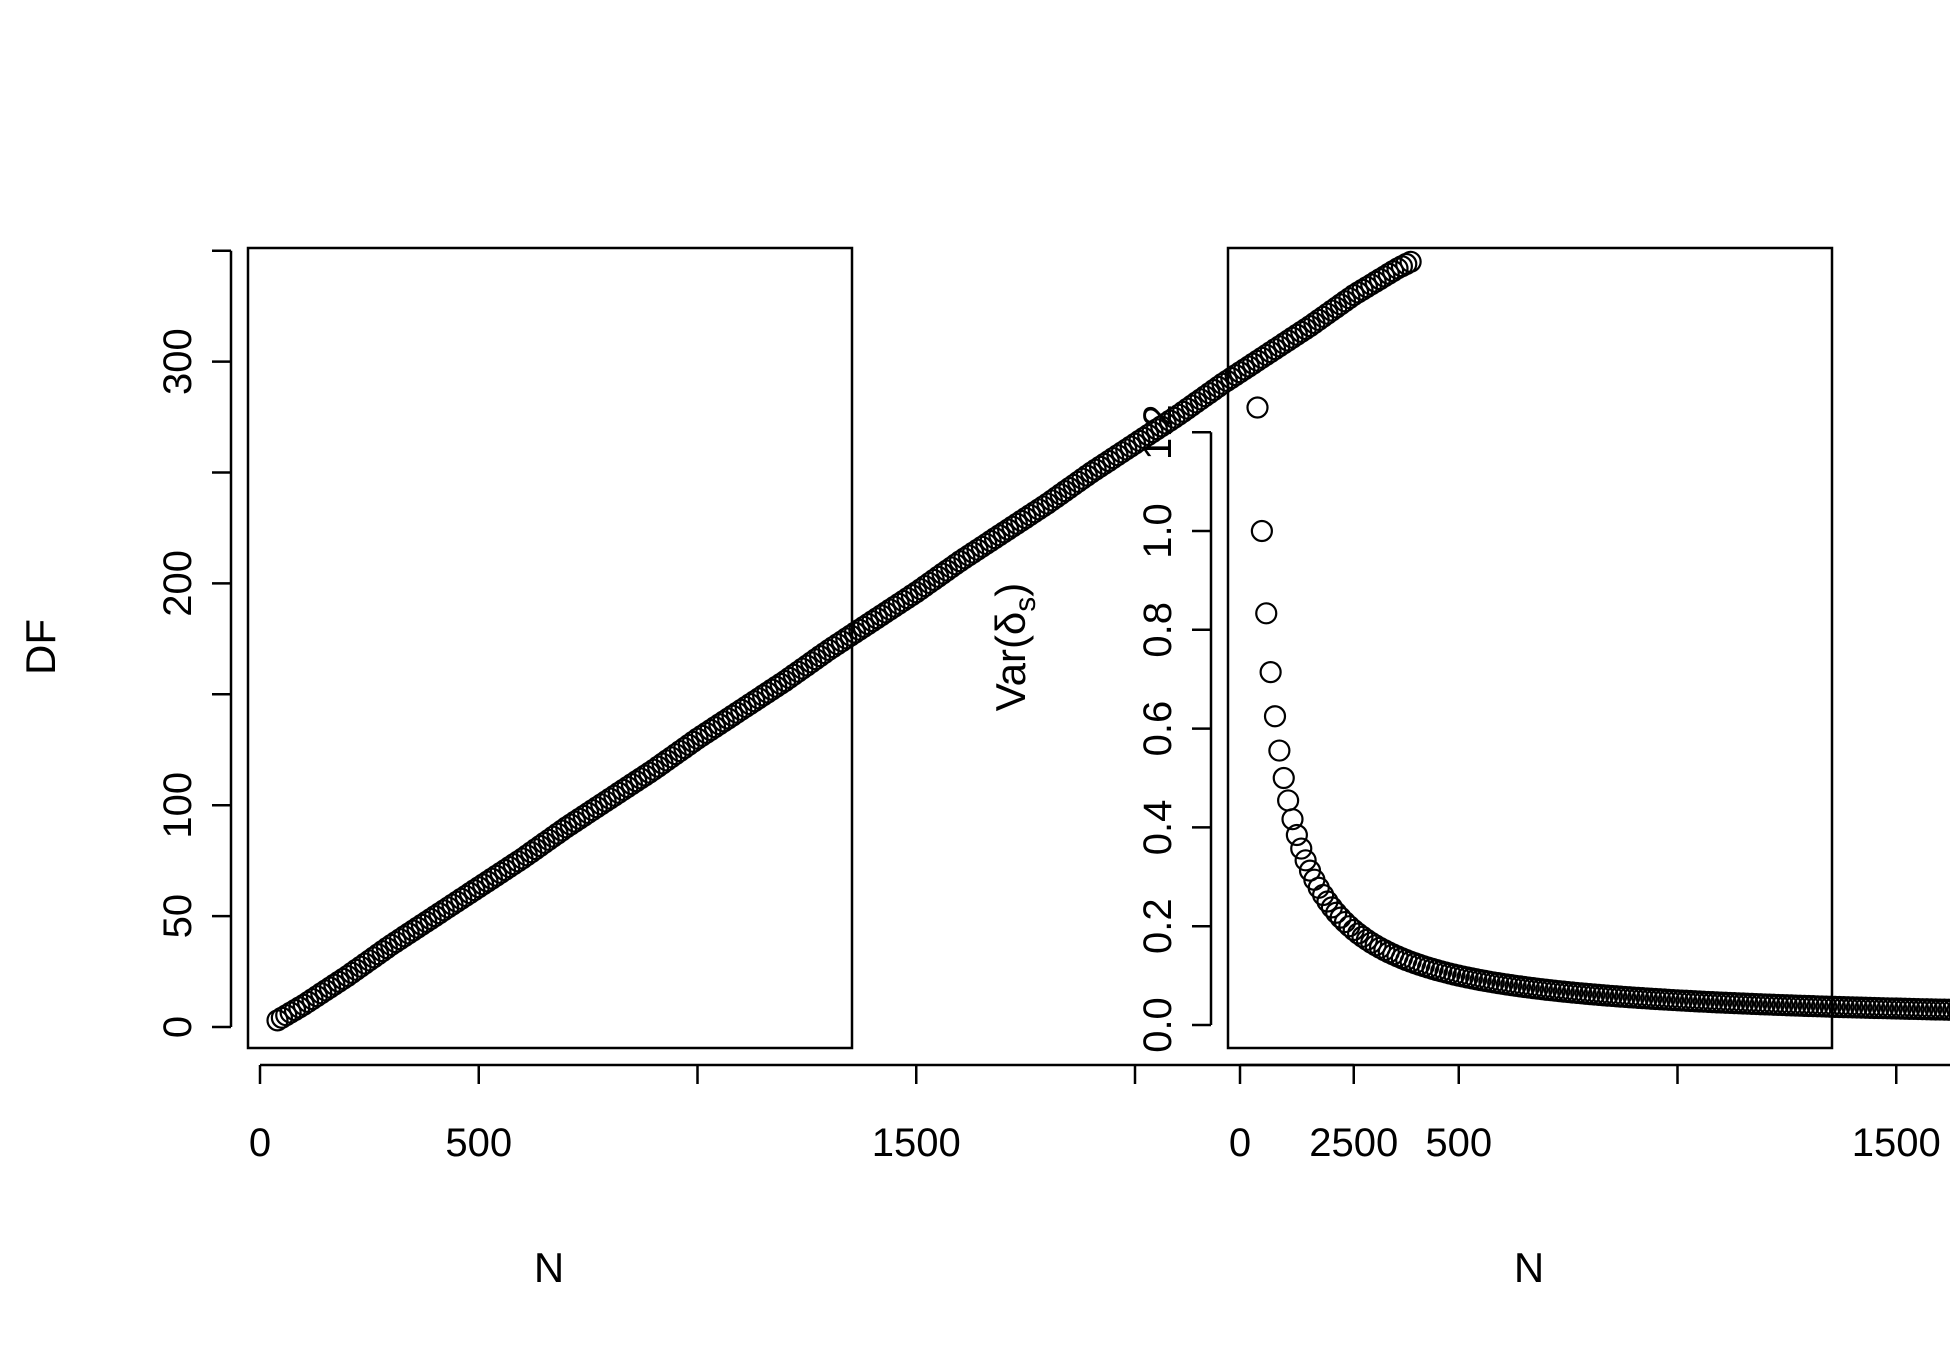  I want to click on y-tick-label: 300, so click(178, 361).